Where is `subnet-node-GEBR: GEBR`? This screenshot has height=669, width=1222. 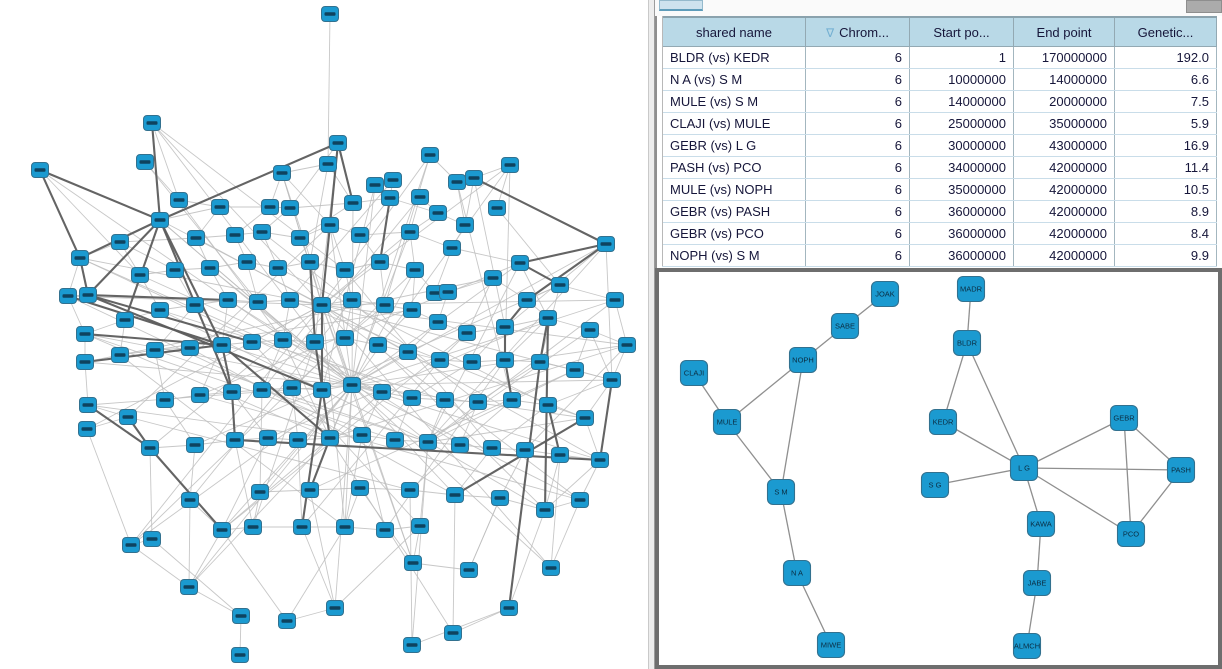 subnet-node-GEBR: GEBR is located at coordinates (1124, 418).